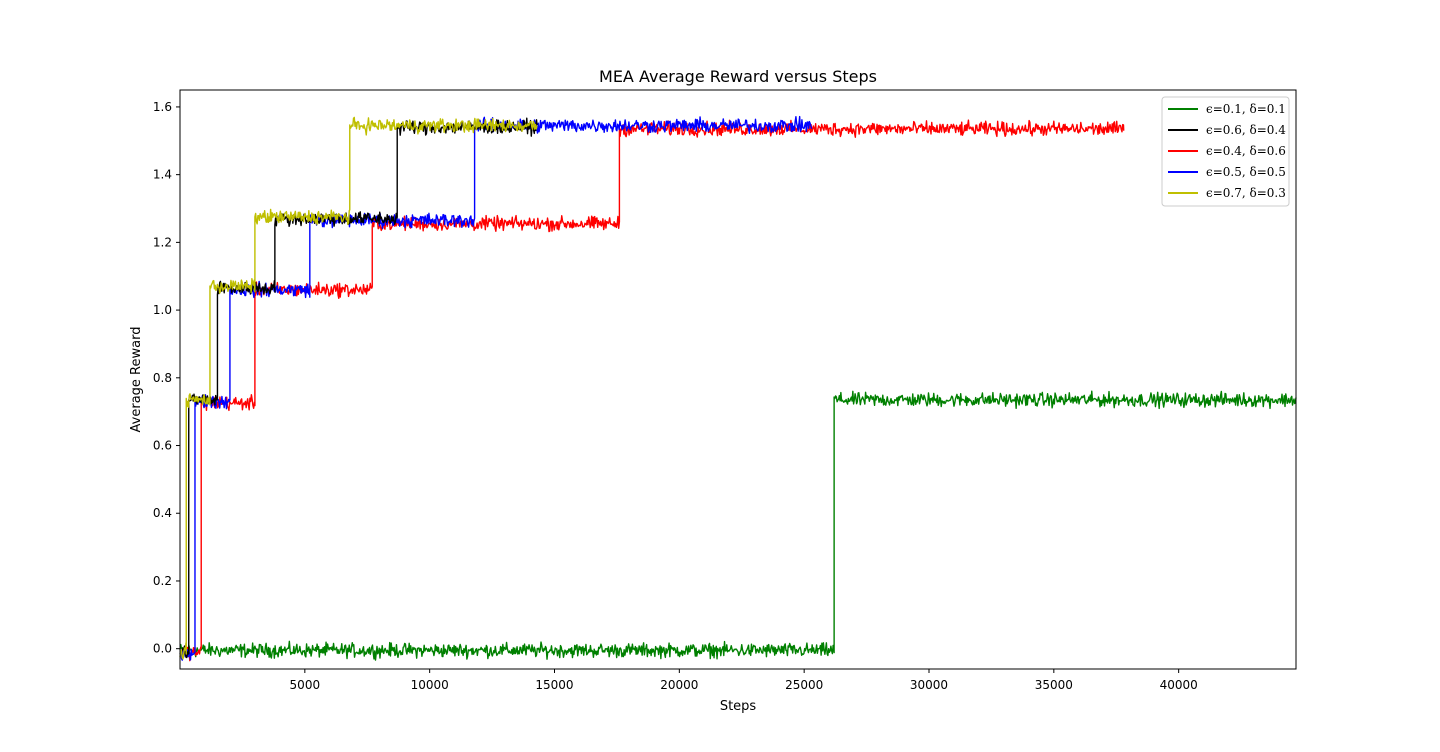 This screenshot has height=752, width=1440. What do you see at coordinates (162, 242) in the screenshot?
I see `y-tick-label: 1.2` at bounding box center [162, 242].